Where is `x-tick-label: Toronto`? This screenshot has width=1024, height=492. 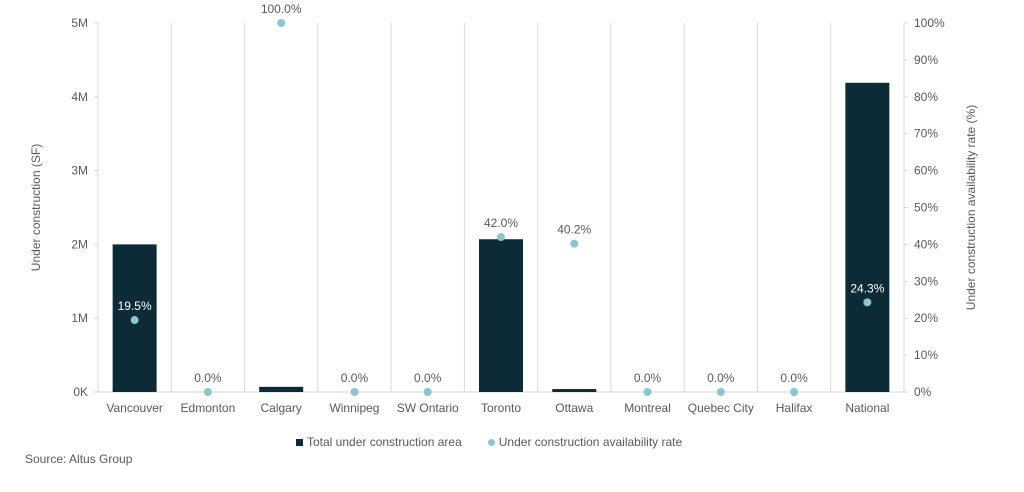 x-tick-label: Toronto is located at coordinates (501, 408).